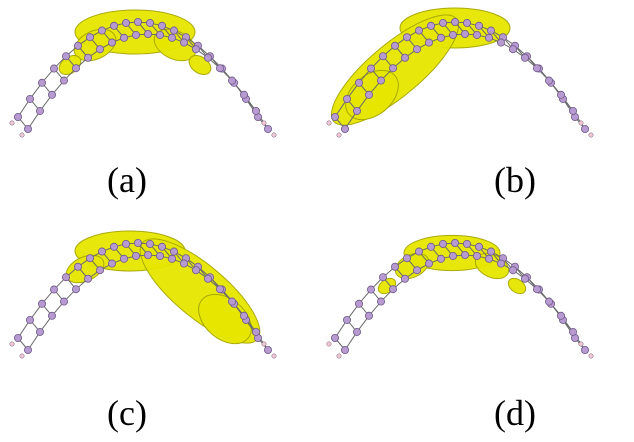 This screenshot has height=442, width=634. I want to click on panel-label-d: (d), so click(515, 413).